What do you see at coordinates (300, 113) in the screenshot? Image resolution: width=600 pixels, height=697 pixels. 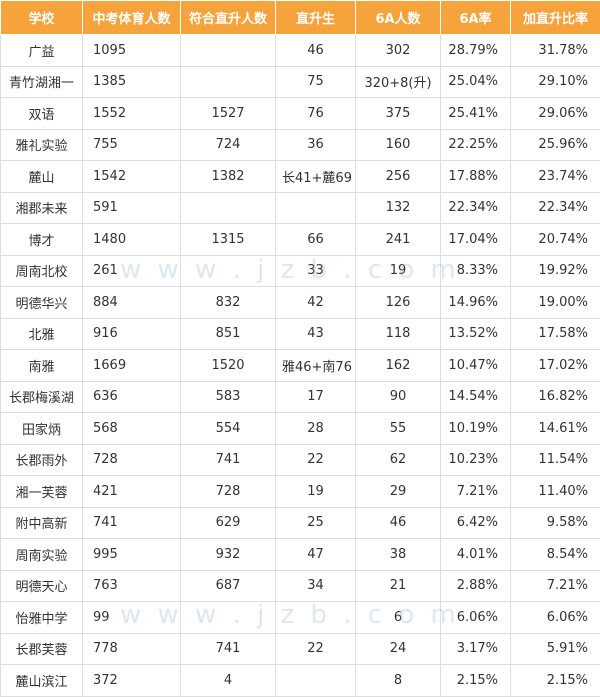 I see `table-row: 双语 1552 1527 76 375 25.41% 29.06%` at bounding box center [300, 113].